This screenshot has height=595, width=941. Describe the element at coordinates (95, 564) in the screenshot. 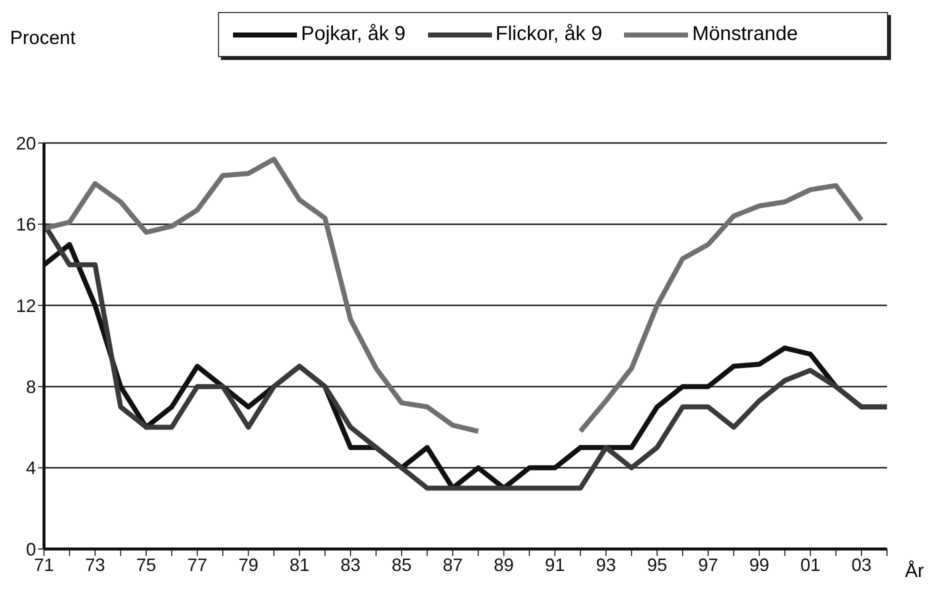

I see `x-tick-label: 73` at that location.